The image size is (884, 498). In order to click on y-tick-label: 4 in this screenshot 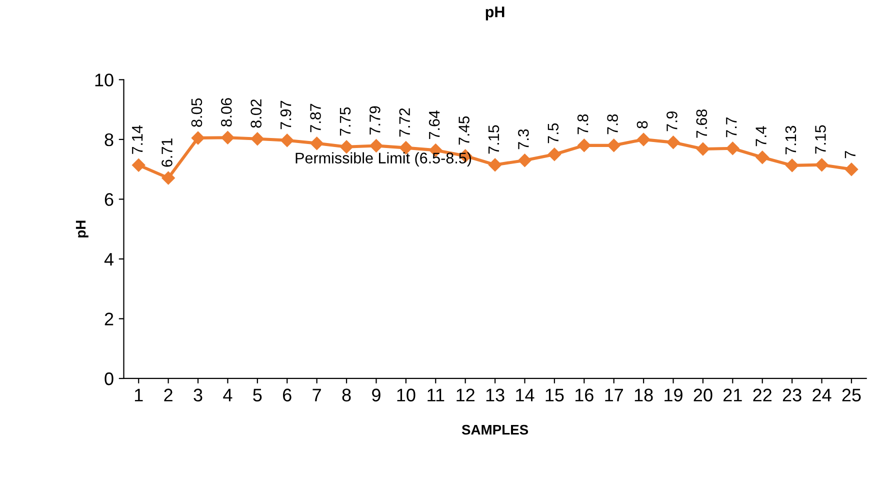, I will do `click(109, 259)`.